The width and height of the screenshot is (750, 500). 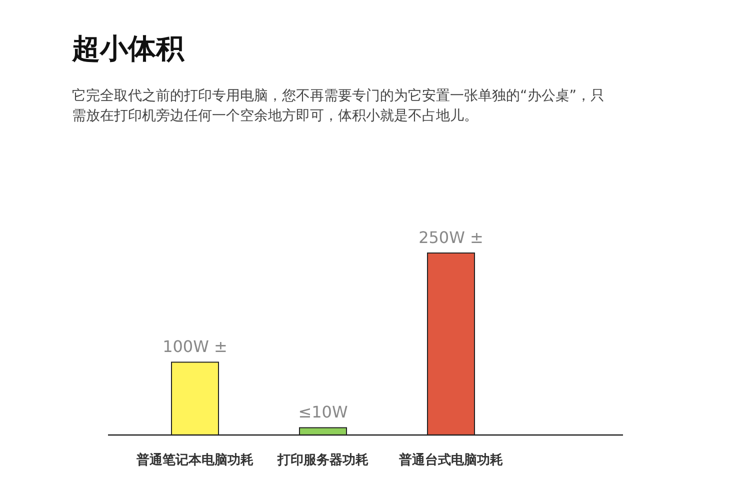 What do you see at coordinates (322, 460) in the screenshot?
I see `x-tick-label: 打印服务器功耗` at bounding box center [322, 460].